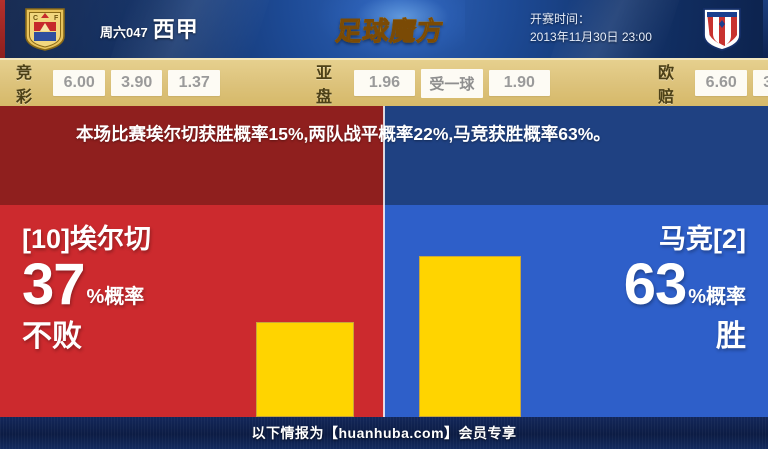  What do you see at coordinates (54, 284) in the screenshot?
I see `home-probability-value: 37` at bounding box center [54, 284].